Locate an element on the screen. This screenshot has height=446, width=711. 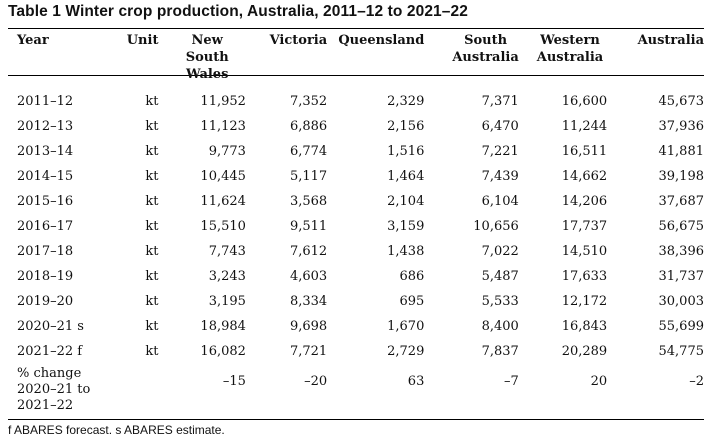
col-header-unit: Unit is located at coordinates (142, 40).